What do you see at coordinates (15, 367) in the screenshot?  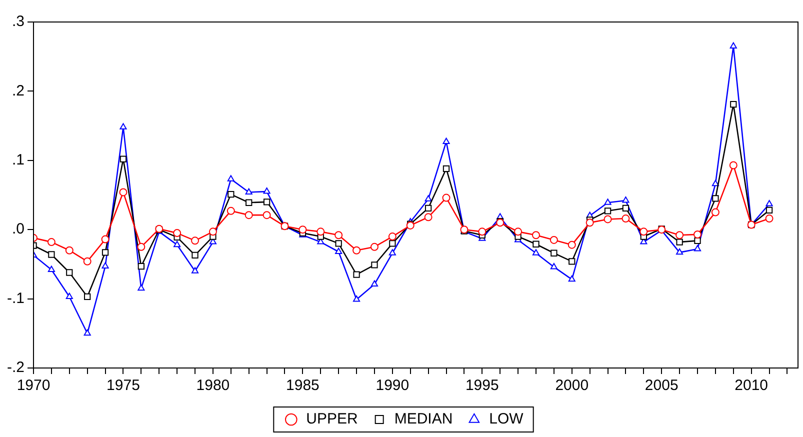 I see `y-tick-label: -.2` at bounding box center [15, 367].